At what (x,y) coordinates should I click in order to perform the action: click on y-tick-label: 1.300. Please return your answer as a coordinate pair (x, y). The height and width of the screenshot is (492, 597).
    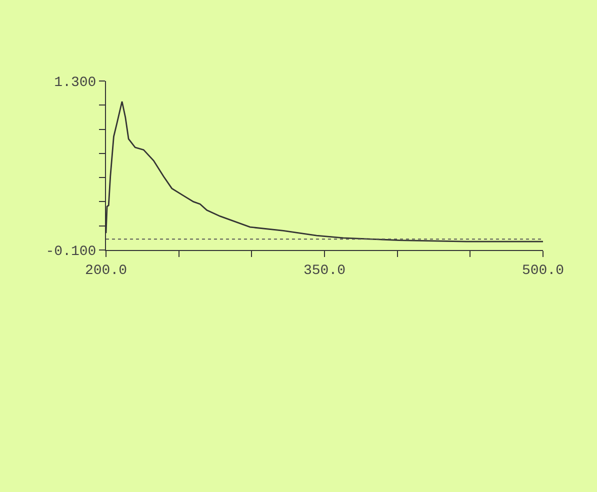
    Looking at the image, I should click on (75, 82).